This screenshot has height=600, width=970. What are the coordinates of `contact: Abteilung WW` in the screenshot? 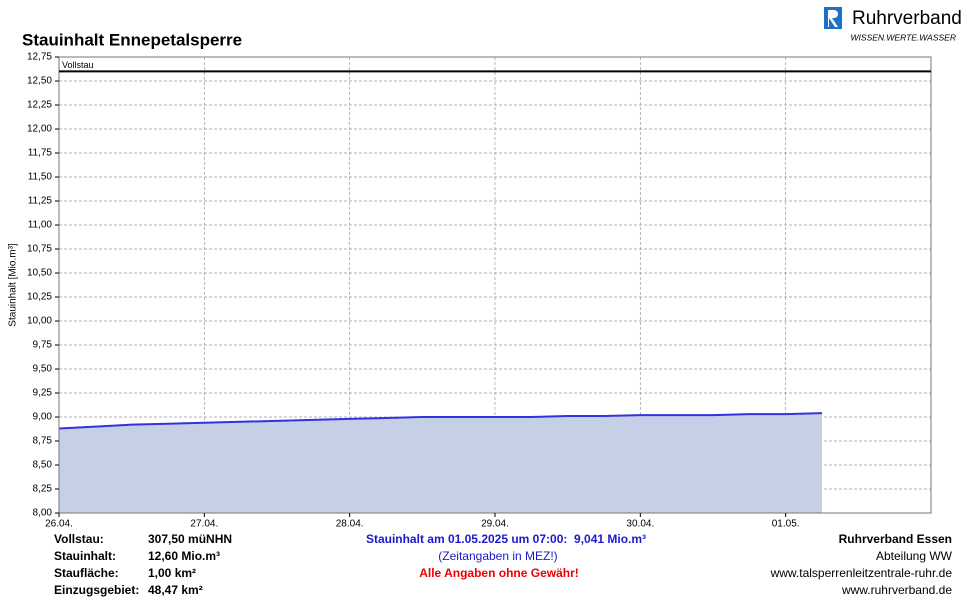 It's located at (914, 556).